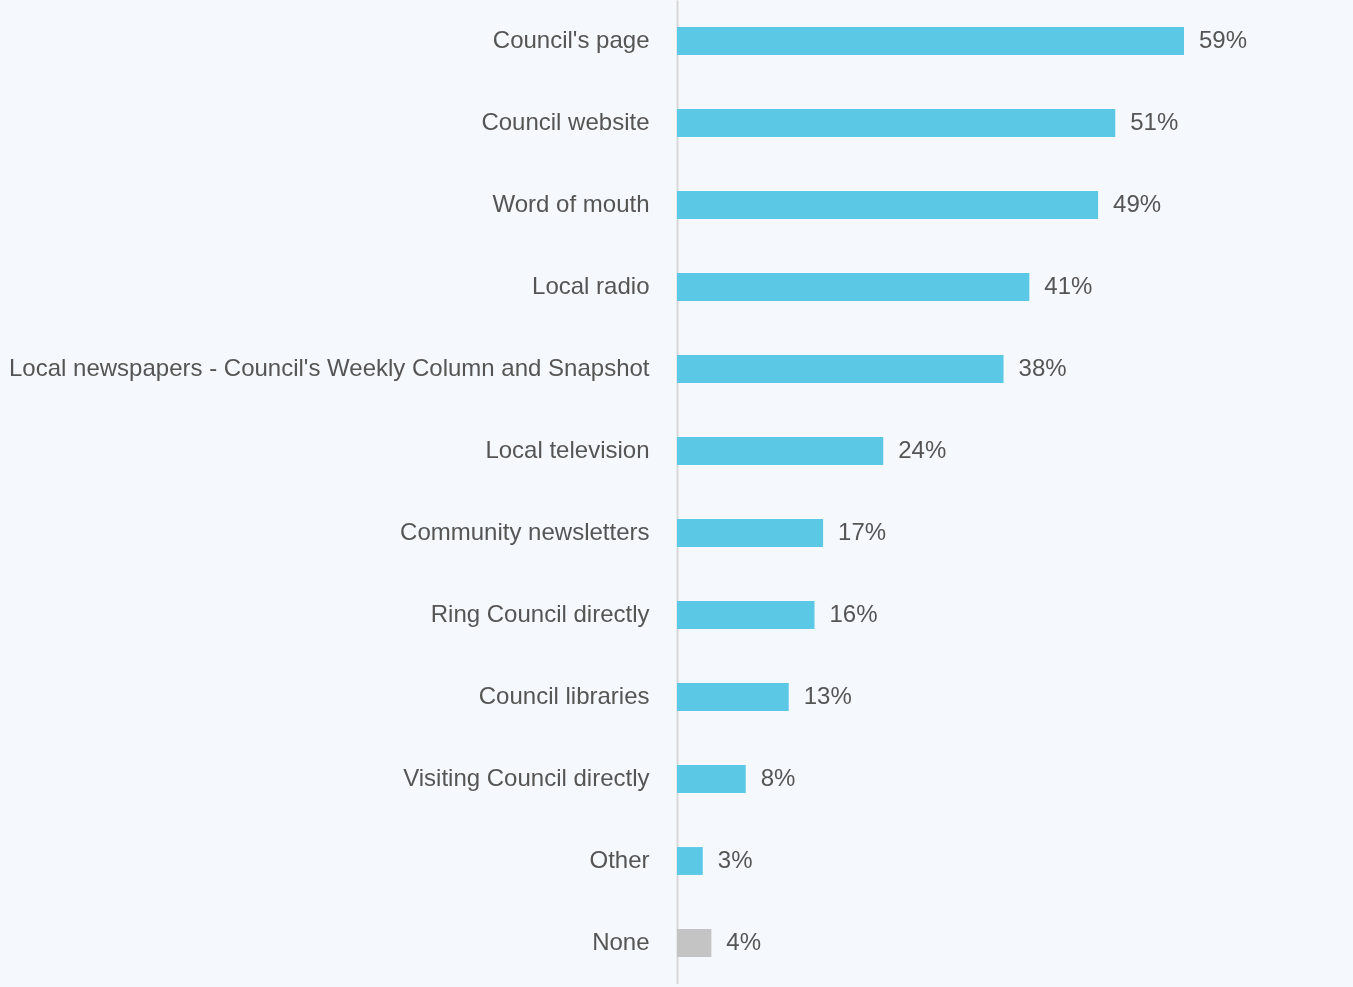 This screenshot has height=987, width=1353. What do you see at coordinates (525, 531) in the screenshot?
I see `y-tick-label: Community newsletters` at bounding box center [525, 531].